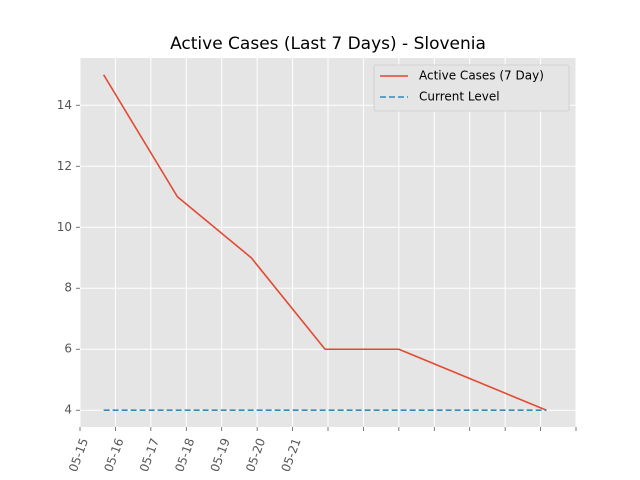 The width and height of the screenshot is (640, 480). Describe the element at coordinates (64, 227) in the screenshot. I see `y-tick-label: 10` at that location.